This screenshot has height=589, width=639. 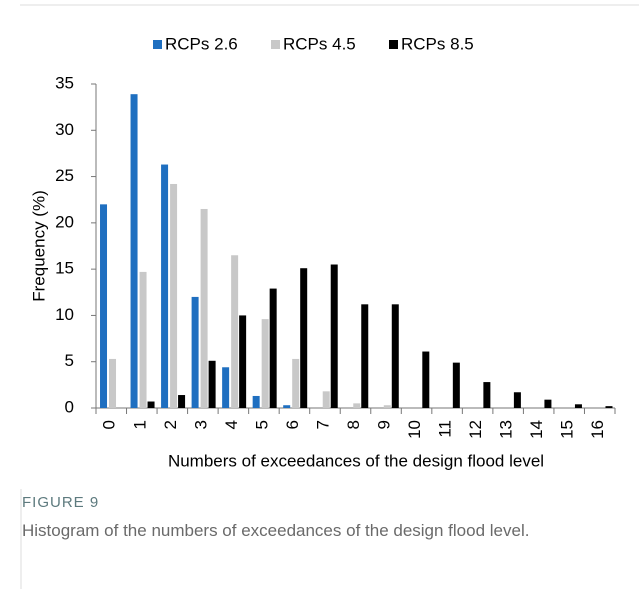 What do you see at coordinates (322, 424) in the screenshot?
I see `x-tick-label: 7` at bounding box center [322, 424].